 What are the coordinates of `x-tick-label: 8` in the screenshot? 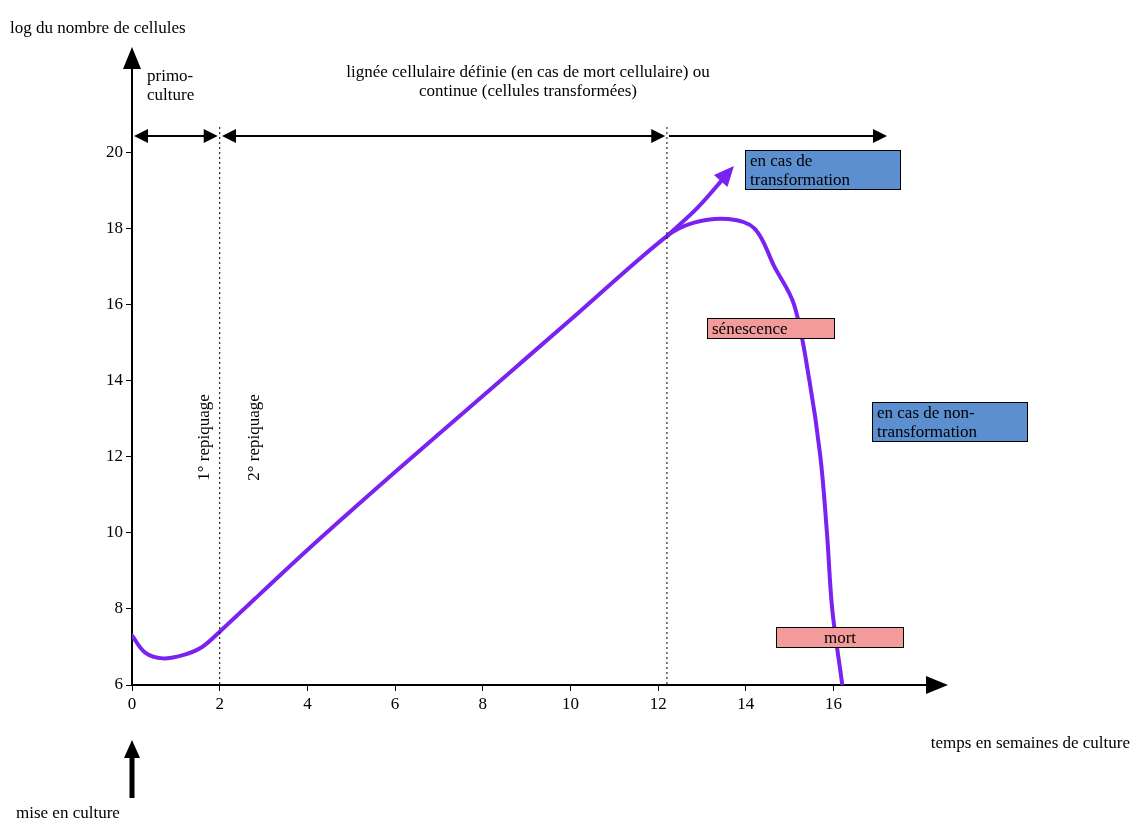 It's located at (483, 703).